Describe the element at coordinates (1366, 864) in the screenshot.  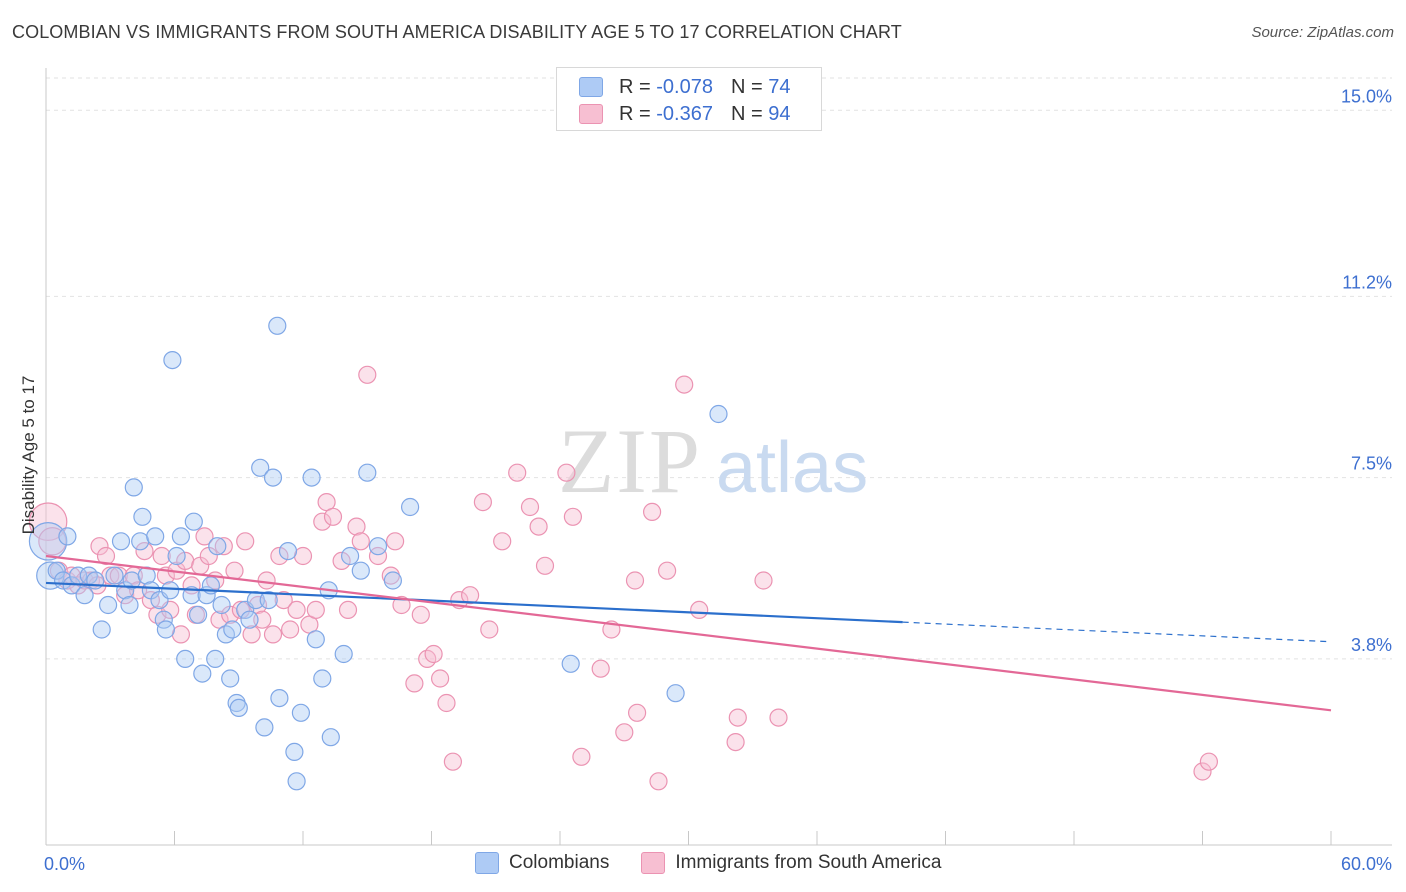
I see `x-tick-label-right: 60.0%` at that location.